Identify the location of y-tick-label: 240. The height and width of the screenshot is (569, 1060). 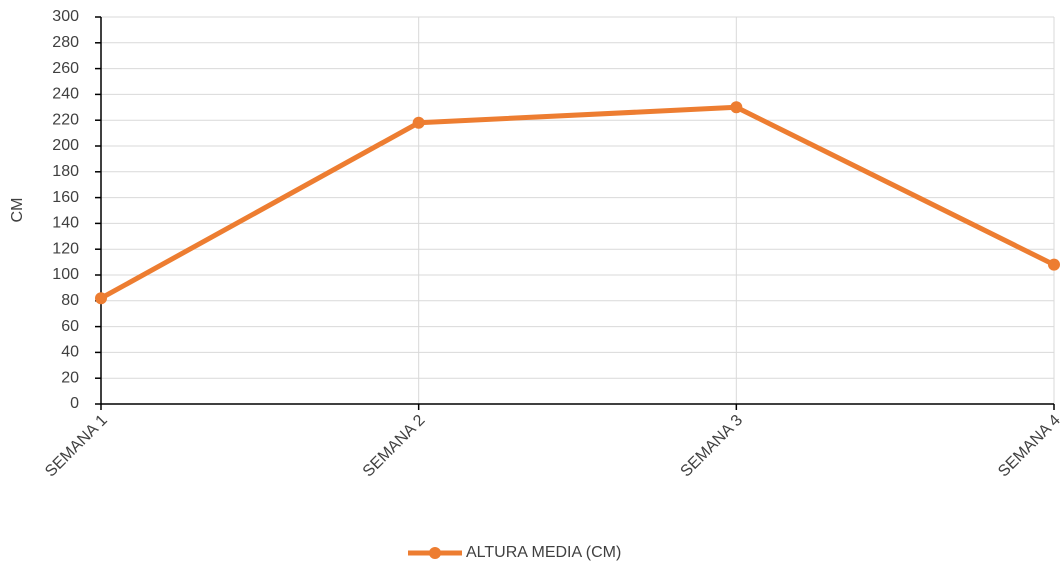
(65, 94).